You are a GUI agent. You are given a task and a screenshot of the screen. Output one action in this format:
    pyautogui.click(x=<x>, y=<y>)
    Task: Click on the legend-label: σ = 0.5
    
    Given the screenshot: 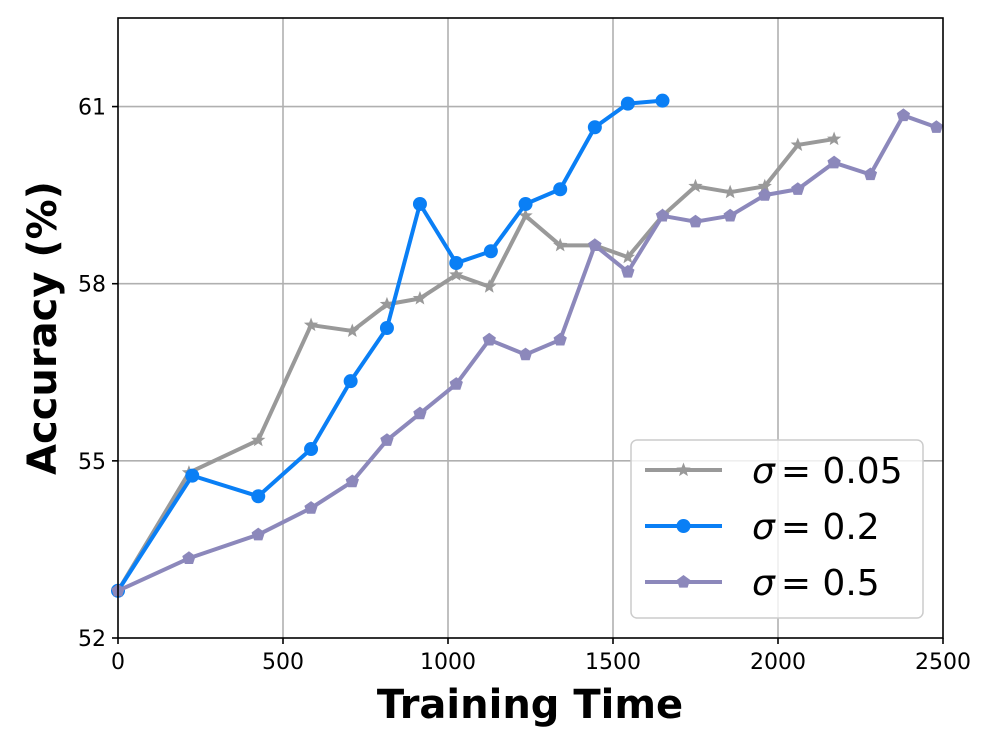 What is the action you would take?
    pyautogui.click(x=816, y=583)
    